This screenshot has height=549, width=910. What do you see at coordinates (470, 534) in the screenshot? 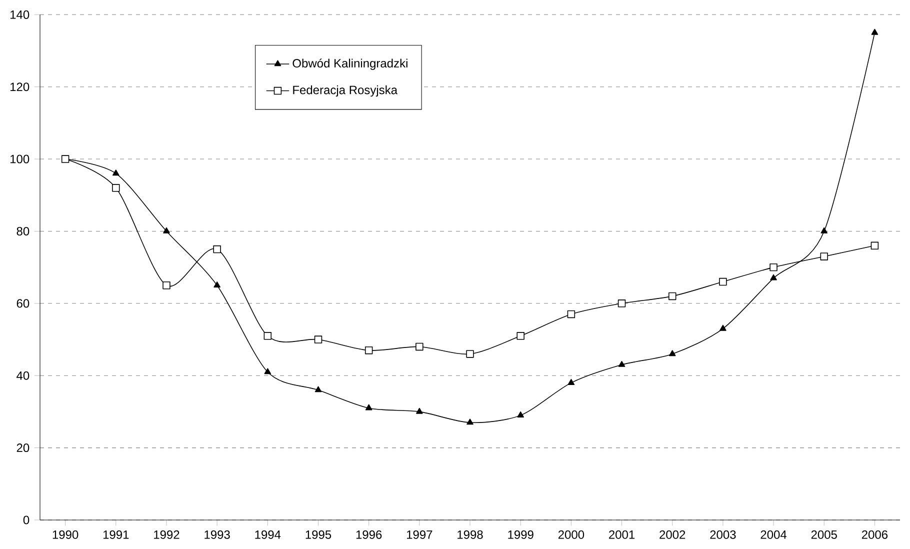
I see `x-tick-label: 1998` at bounding box center [470, 534].